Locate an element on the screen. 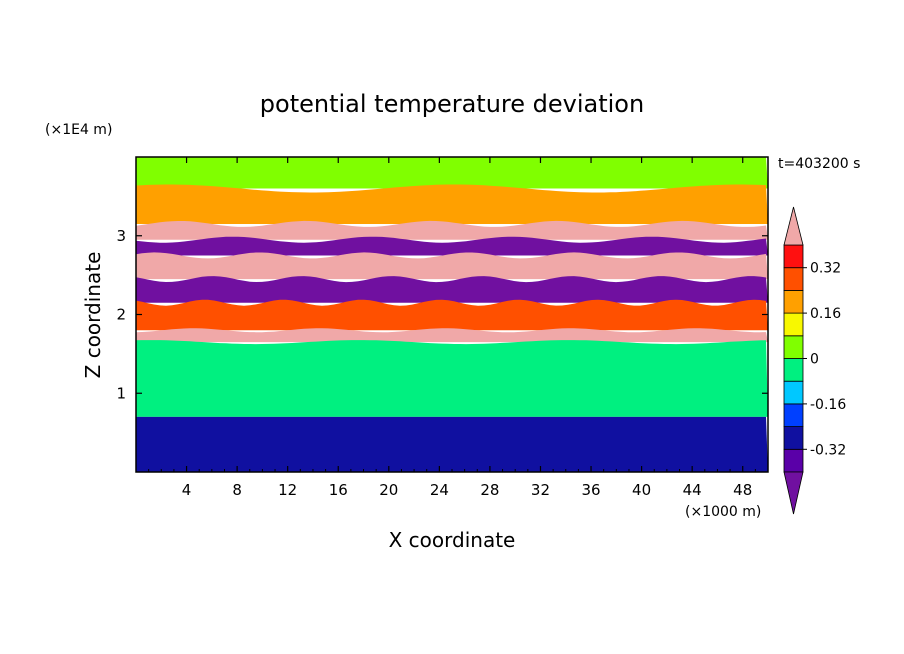 The height and width of the screenshot is (654, 904). colorbar is located at coordinates (793, 360).